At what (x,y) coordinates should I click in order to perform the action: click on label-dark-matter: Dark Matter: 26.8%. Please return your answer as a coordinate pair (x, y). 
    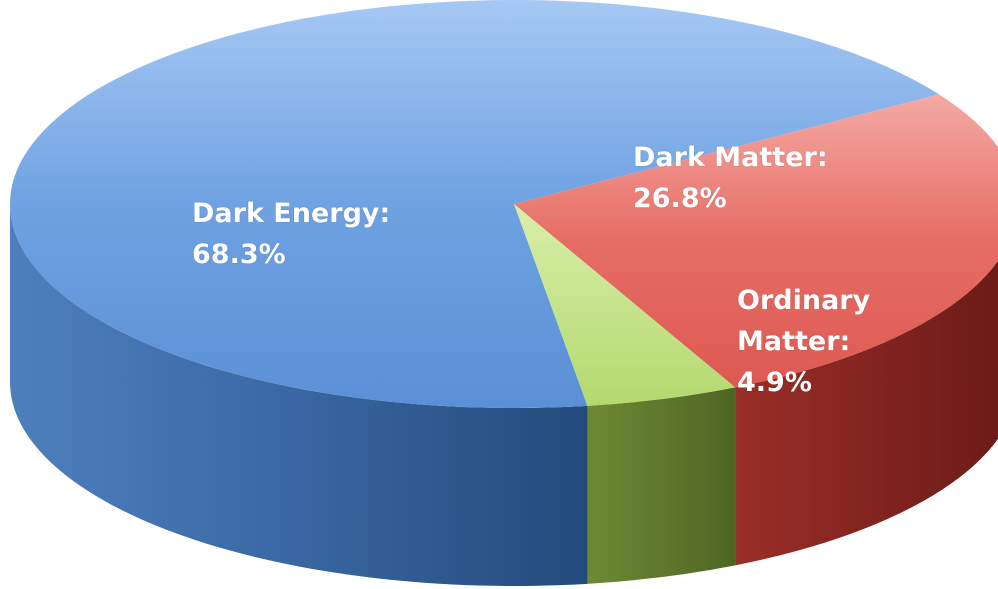
    Looking at the image, I should click on (730, 178).